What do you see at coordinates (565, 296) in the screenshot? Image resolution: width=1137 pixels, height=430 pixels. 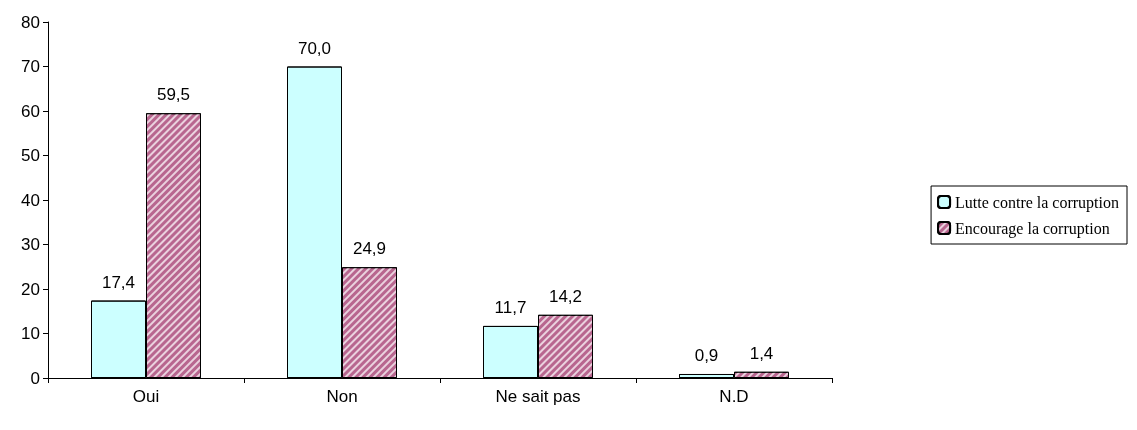 I see `data-label: 14,2` at bounding box center [565, 296].